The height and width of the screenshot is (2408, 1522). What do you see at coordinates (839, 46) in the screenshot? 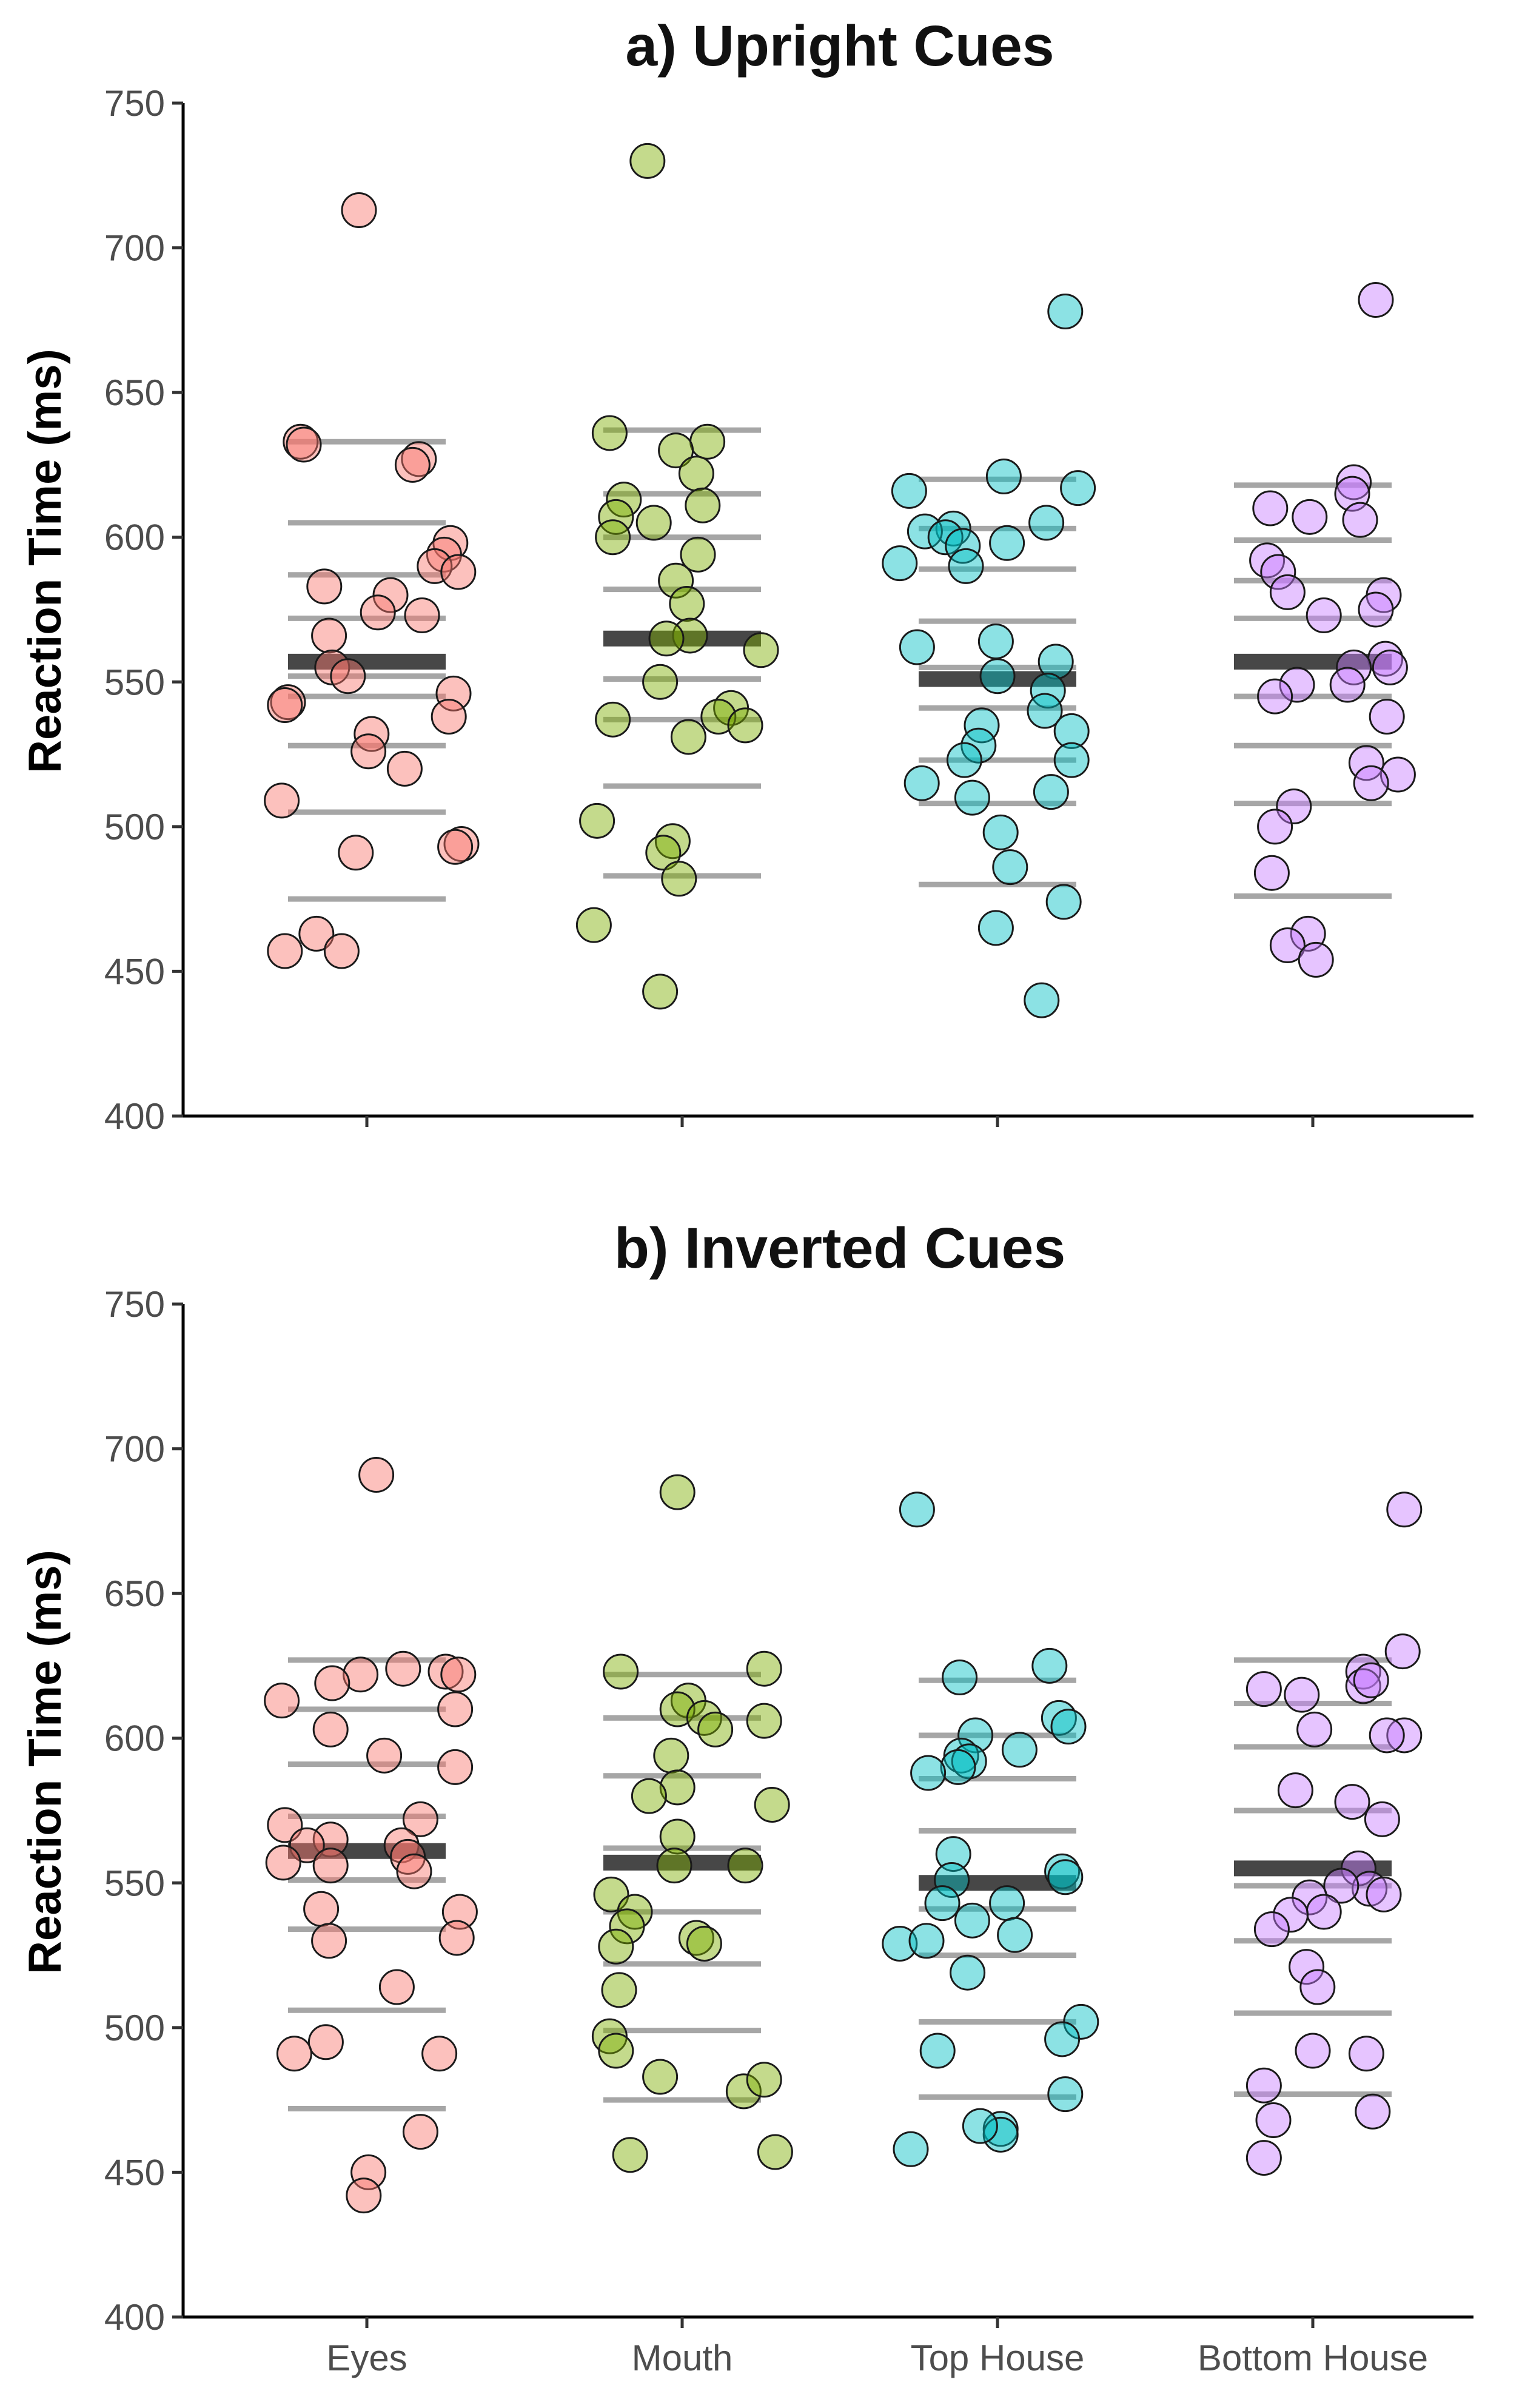
I see `panel-title-upright: a) Upright Cues` at bounding box center [839, 46].